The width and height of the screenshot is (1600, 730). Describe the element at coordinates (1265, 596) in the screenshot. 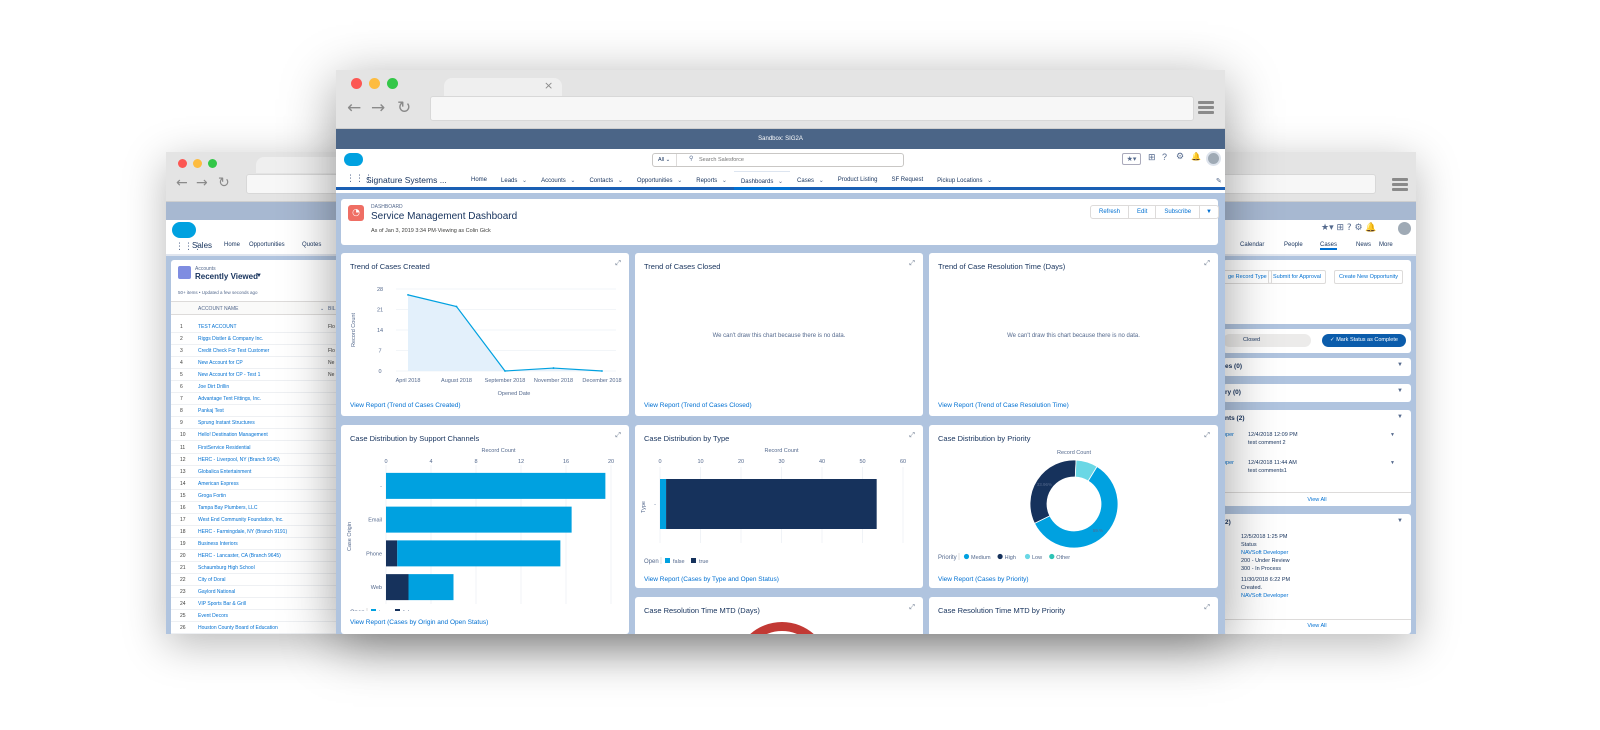

I see `history-2-user: NAVSoft Developer` at that location.